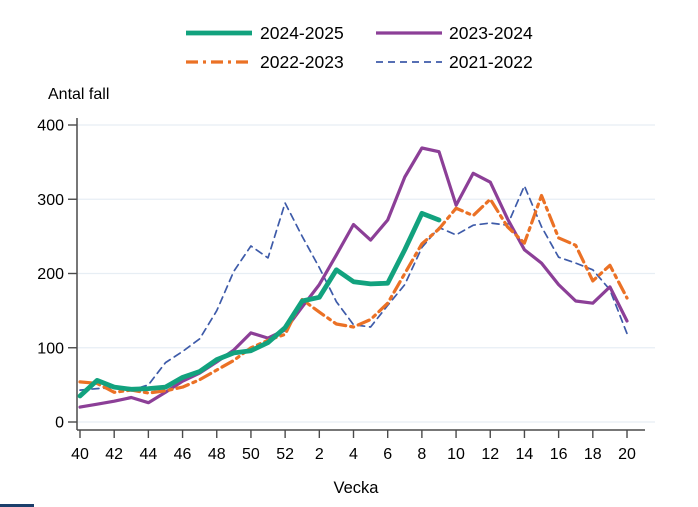 The width and height of the screenshot is (698, 507). I want to click on legend-item: 2023-2024, so click(454, 33).